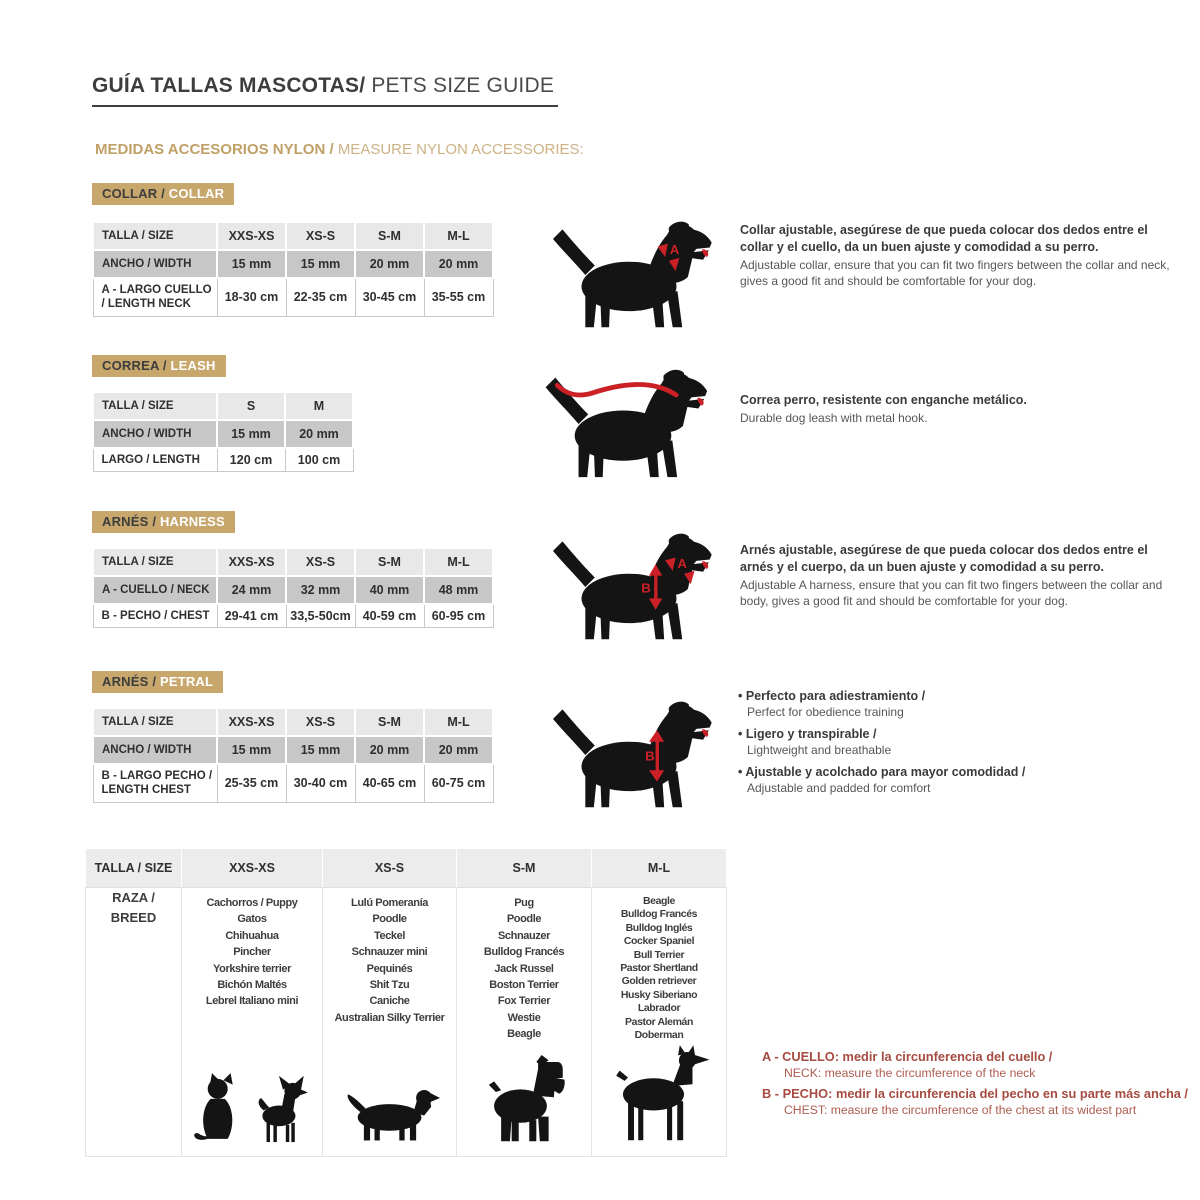 This screenshot has height=1200, width=1200. I want to click on badge-harness-es: ARNÉS /, so click(129, 521).